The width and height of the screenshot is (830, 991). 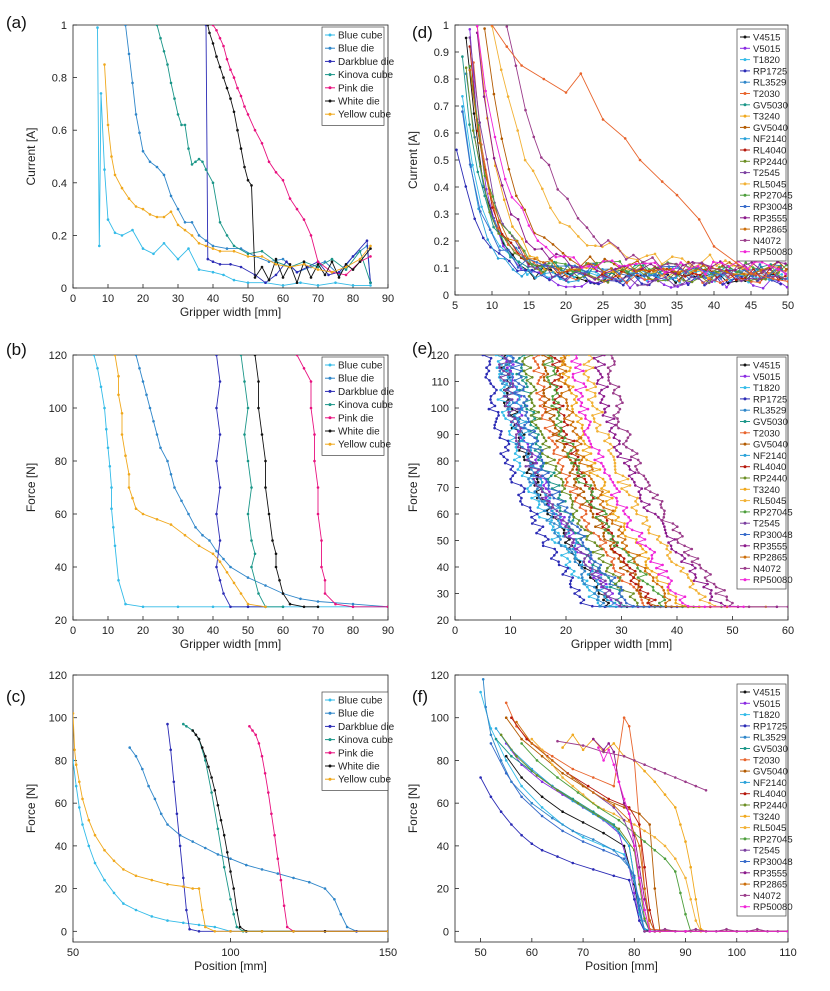 What do you see at coordinates (766, 693) in the screenshot?
I see `legend-label: V4515` at bounding box center [766, 693].